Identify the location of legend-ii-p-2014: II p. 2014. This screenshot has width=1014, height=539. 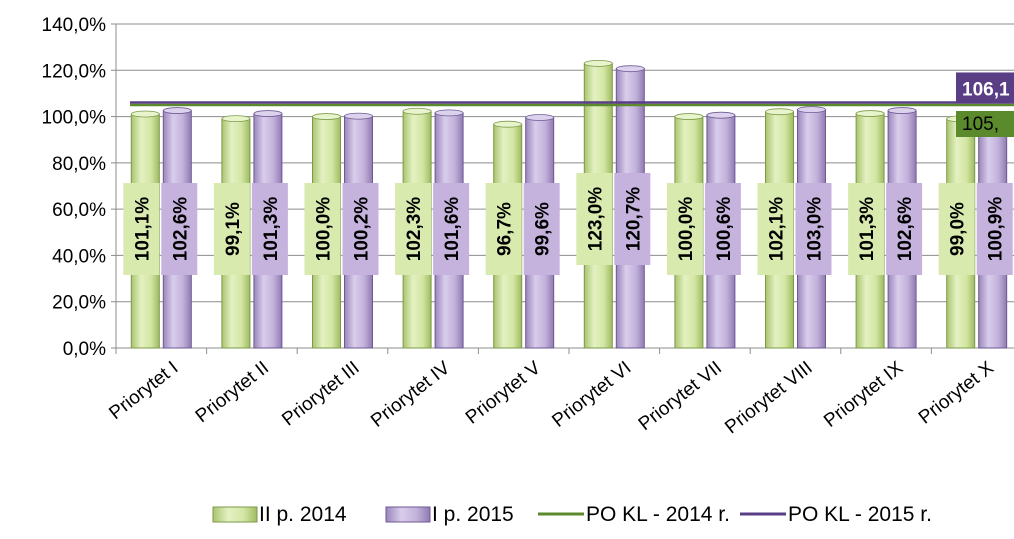
(279, 514).